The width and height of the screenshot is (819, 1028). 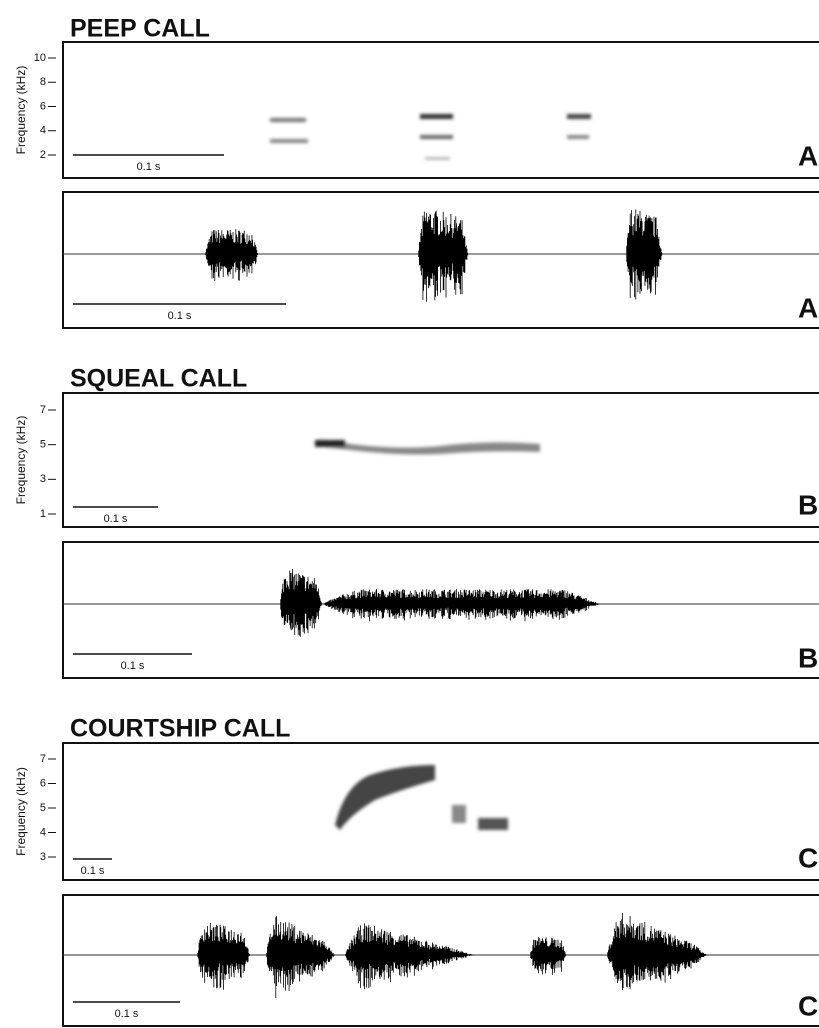 What do you see at coordinates (40, 58) in the screenshot?
I see `y-tick-label: 10` at bounding box center [40, 58].